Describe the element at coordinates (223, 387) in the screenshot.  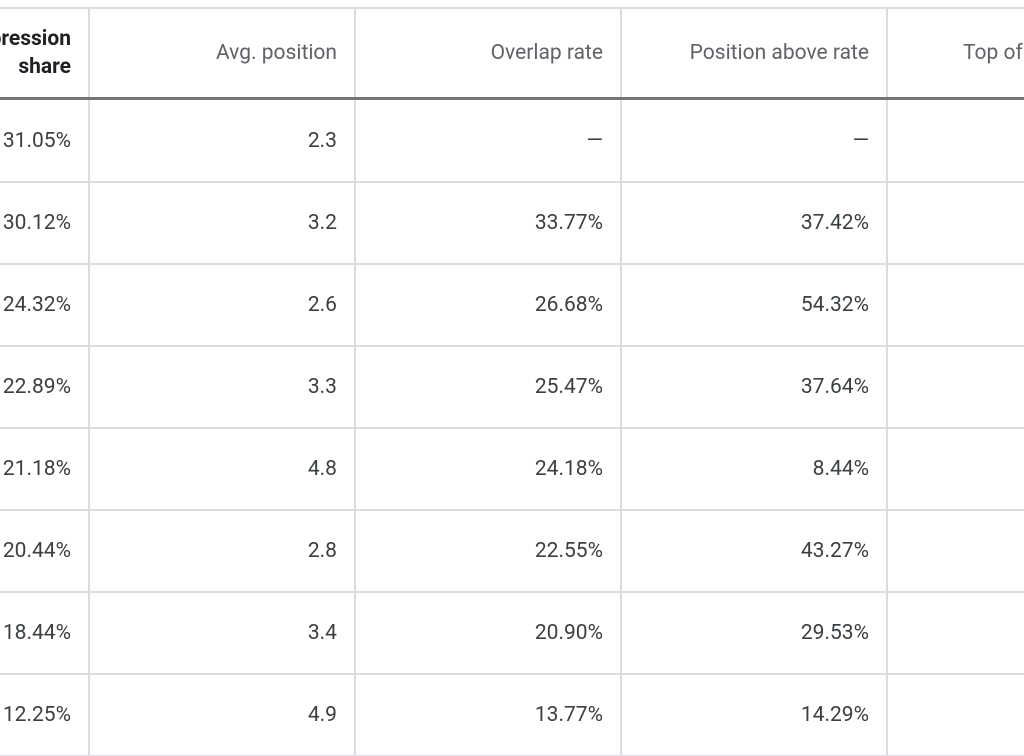
I see `table-cell: 3.3` at that location.